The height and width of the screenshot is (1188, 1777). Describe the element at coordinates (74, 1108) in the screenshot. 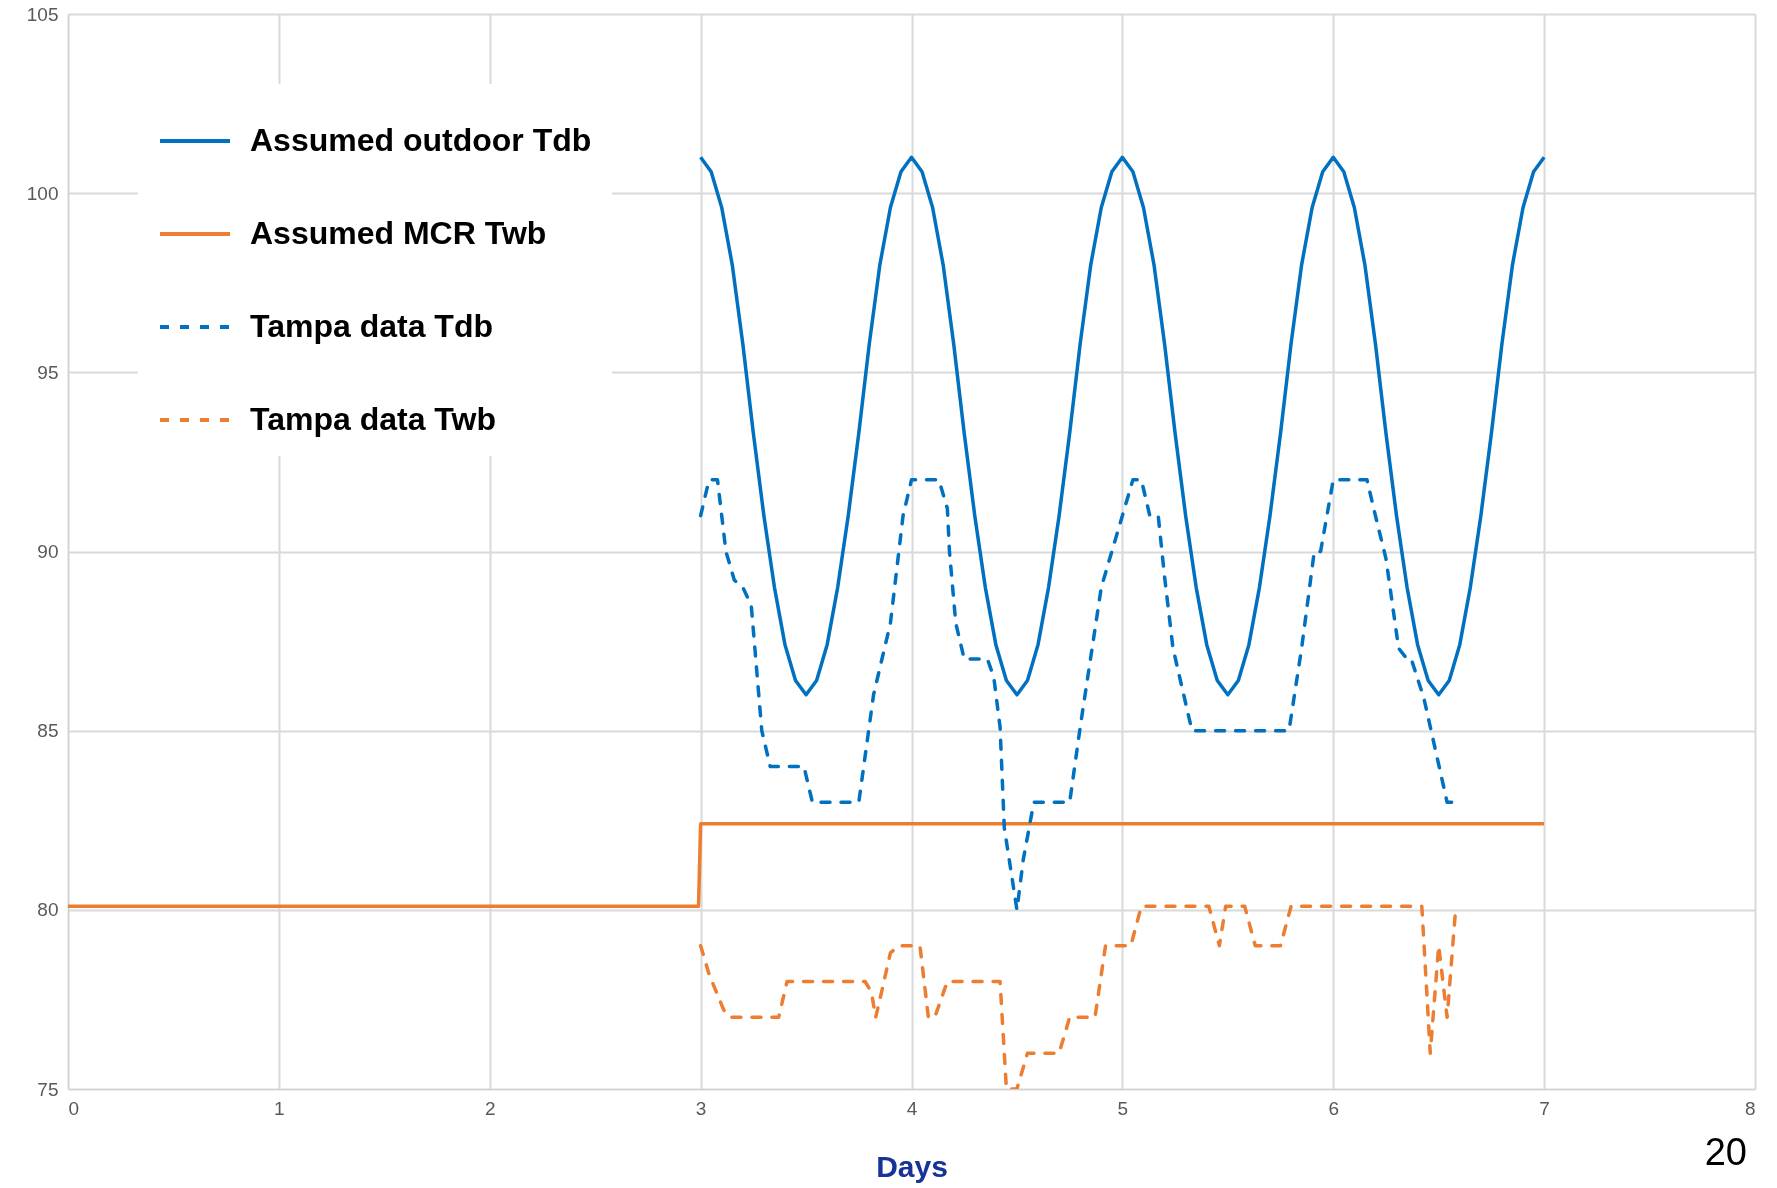

I see `x-tick-label: 0` at that location.